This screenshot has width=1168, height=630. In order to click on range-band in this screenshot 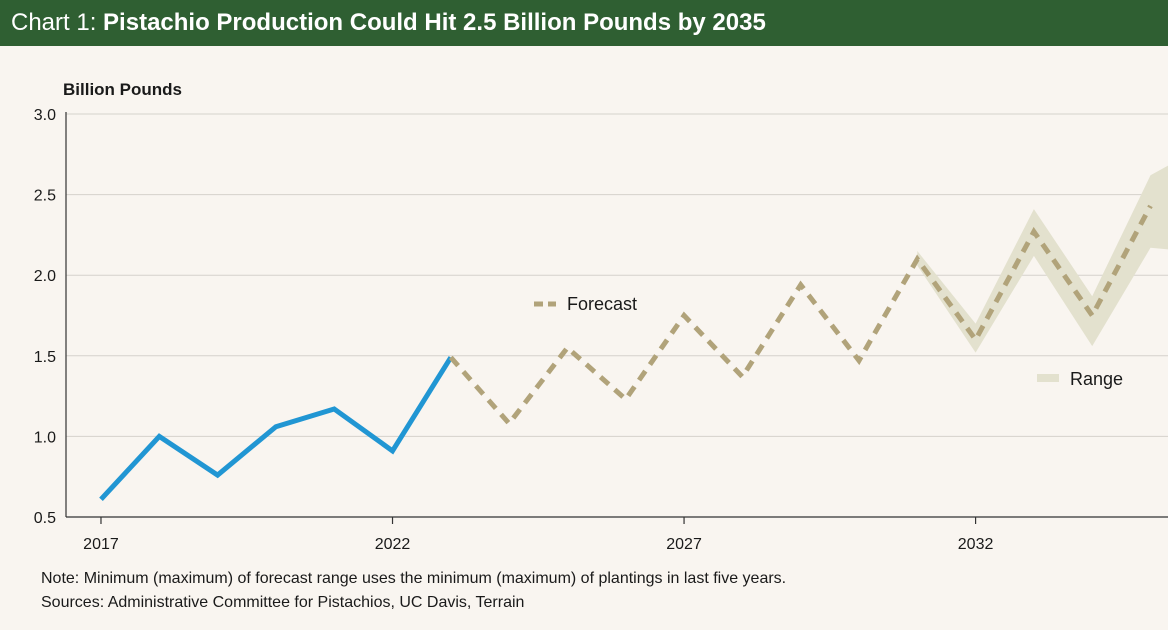, I will do `click(1042, 259)`.